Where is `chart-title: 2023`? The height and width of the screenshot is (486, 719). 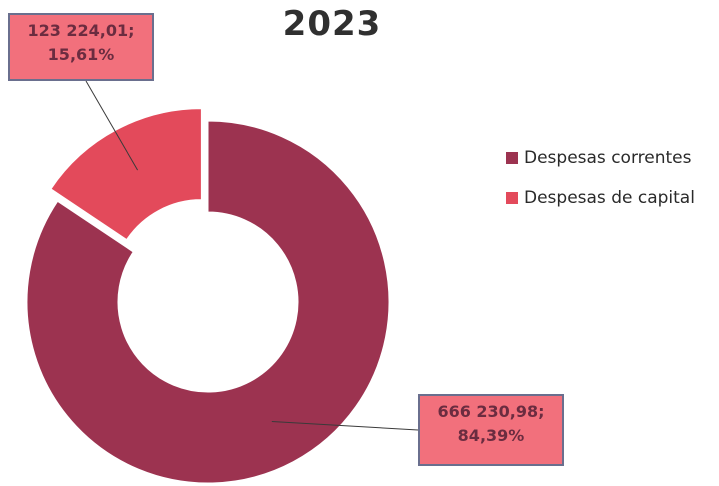 chart-title: 2023 is located at coordinates (332, 24).